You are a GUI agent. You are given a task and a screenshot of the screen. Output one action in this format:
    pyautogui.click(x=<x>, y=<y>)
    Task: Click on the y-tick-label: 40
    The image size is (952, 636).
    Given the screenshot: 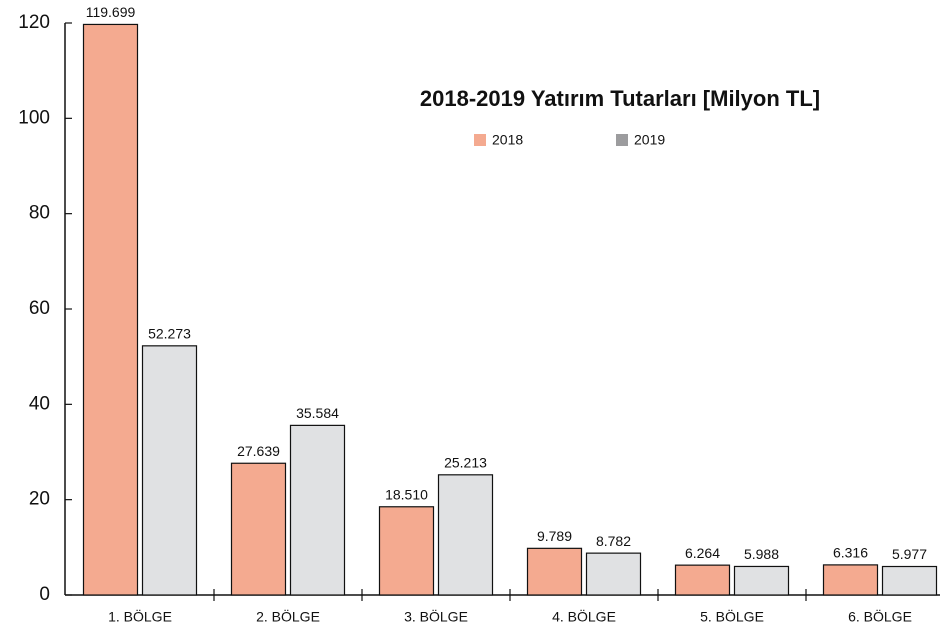 What is the action you would take?
    pyautogui.click(x=39, y=403)
    